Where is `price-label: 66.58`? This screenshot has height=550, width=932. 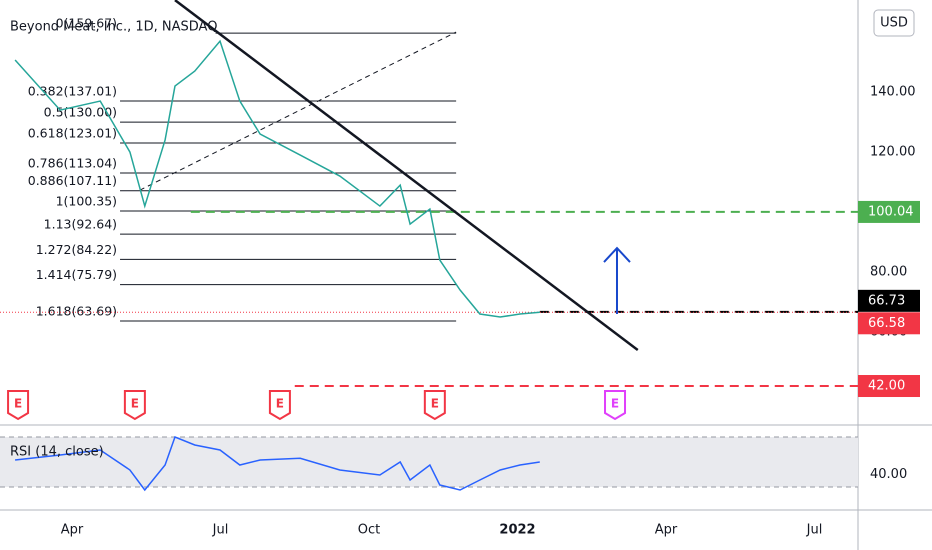
price-label: 66.58 is located at coordinates (886, 323).